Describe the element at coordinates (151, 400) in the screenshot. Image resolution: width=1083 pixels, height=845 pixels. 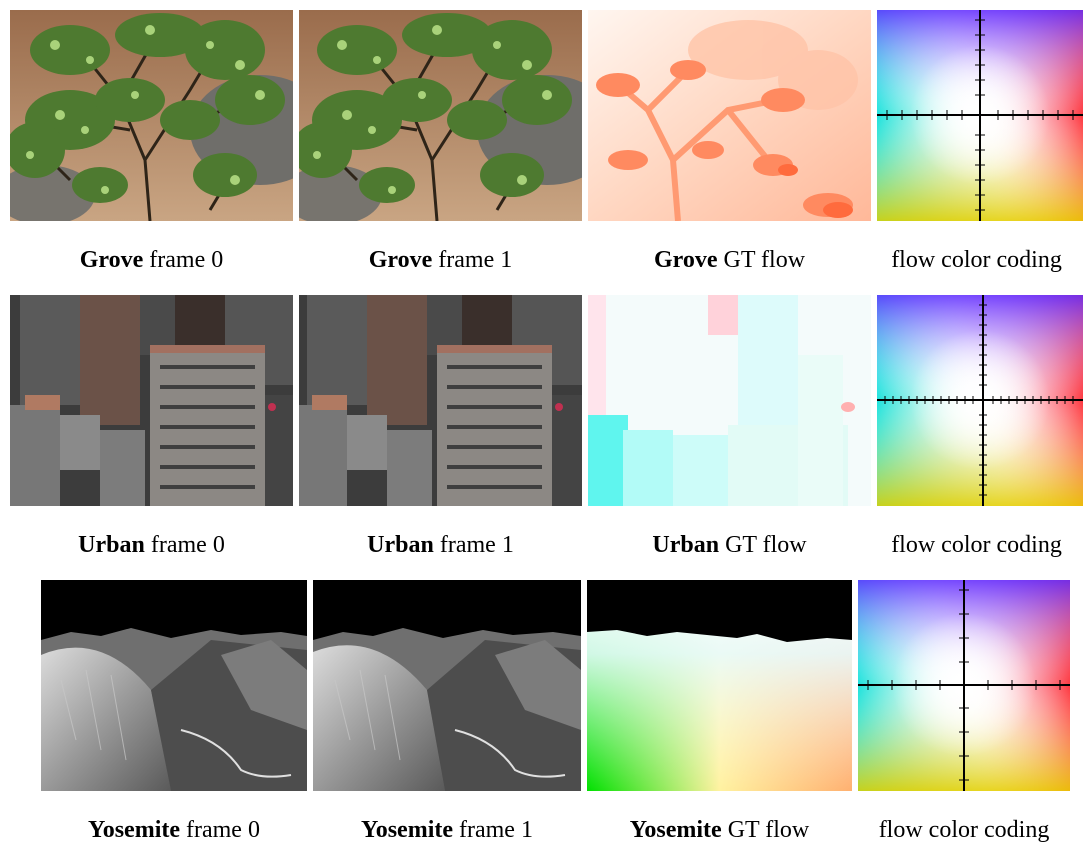
I see `urban-frame-0-image` at that location.